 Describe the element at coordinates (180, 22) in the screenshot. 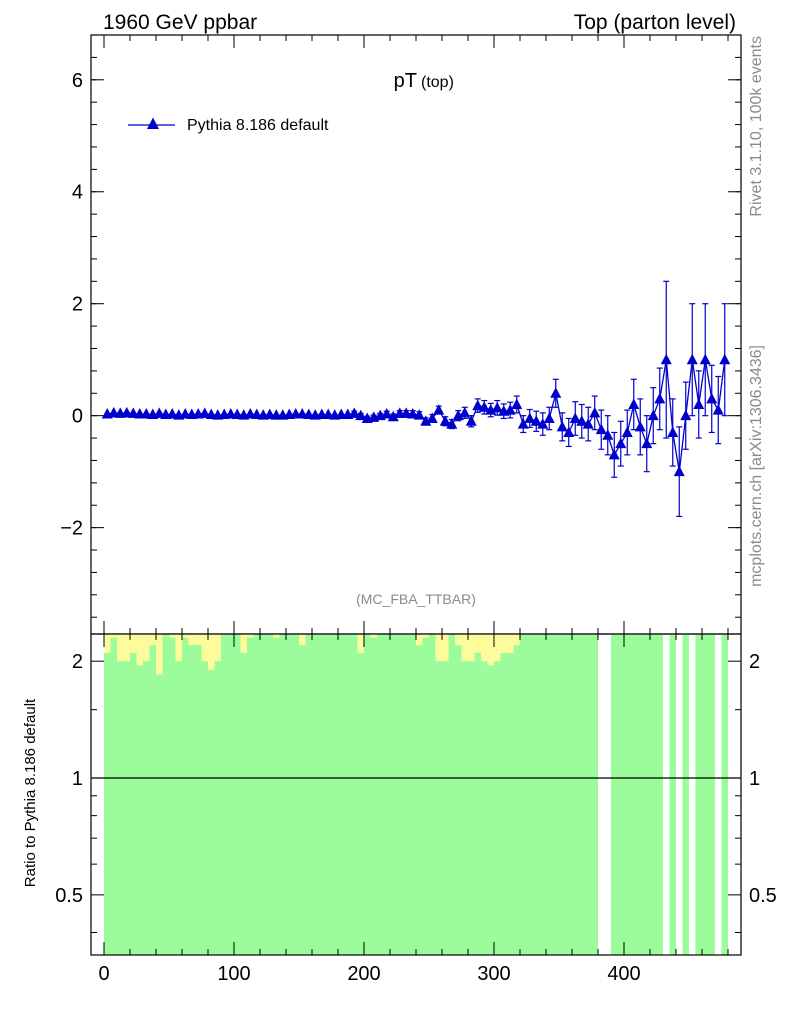

I see `header-left: 1960 GeV ppbar` at that location.